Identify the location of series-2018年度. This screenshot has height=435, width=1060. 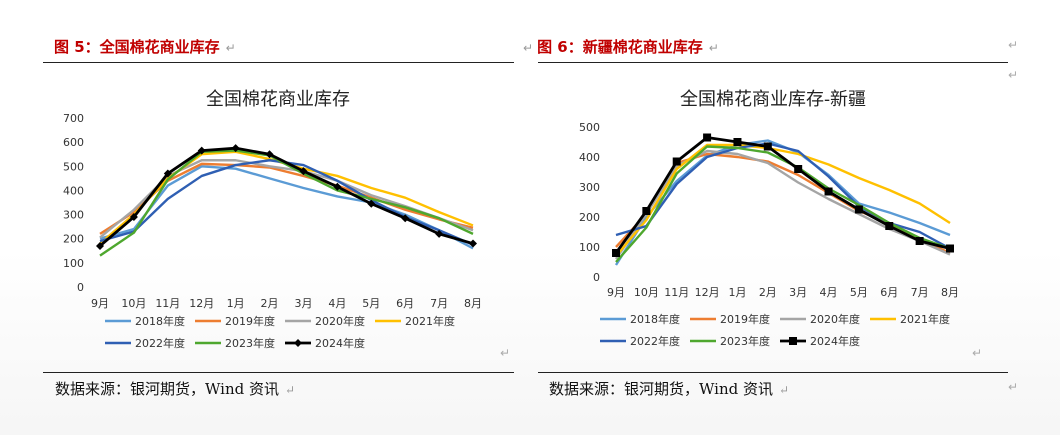
(286, 207).